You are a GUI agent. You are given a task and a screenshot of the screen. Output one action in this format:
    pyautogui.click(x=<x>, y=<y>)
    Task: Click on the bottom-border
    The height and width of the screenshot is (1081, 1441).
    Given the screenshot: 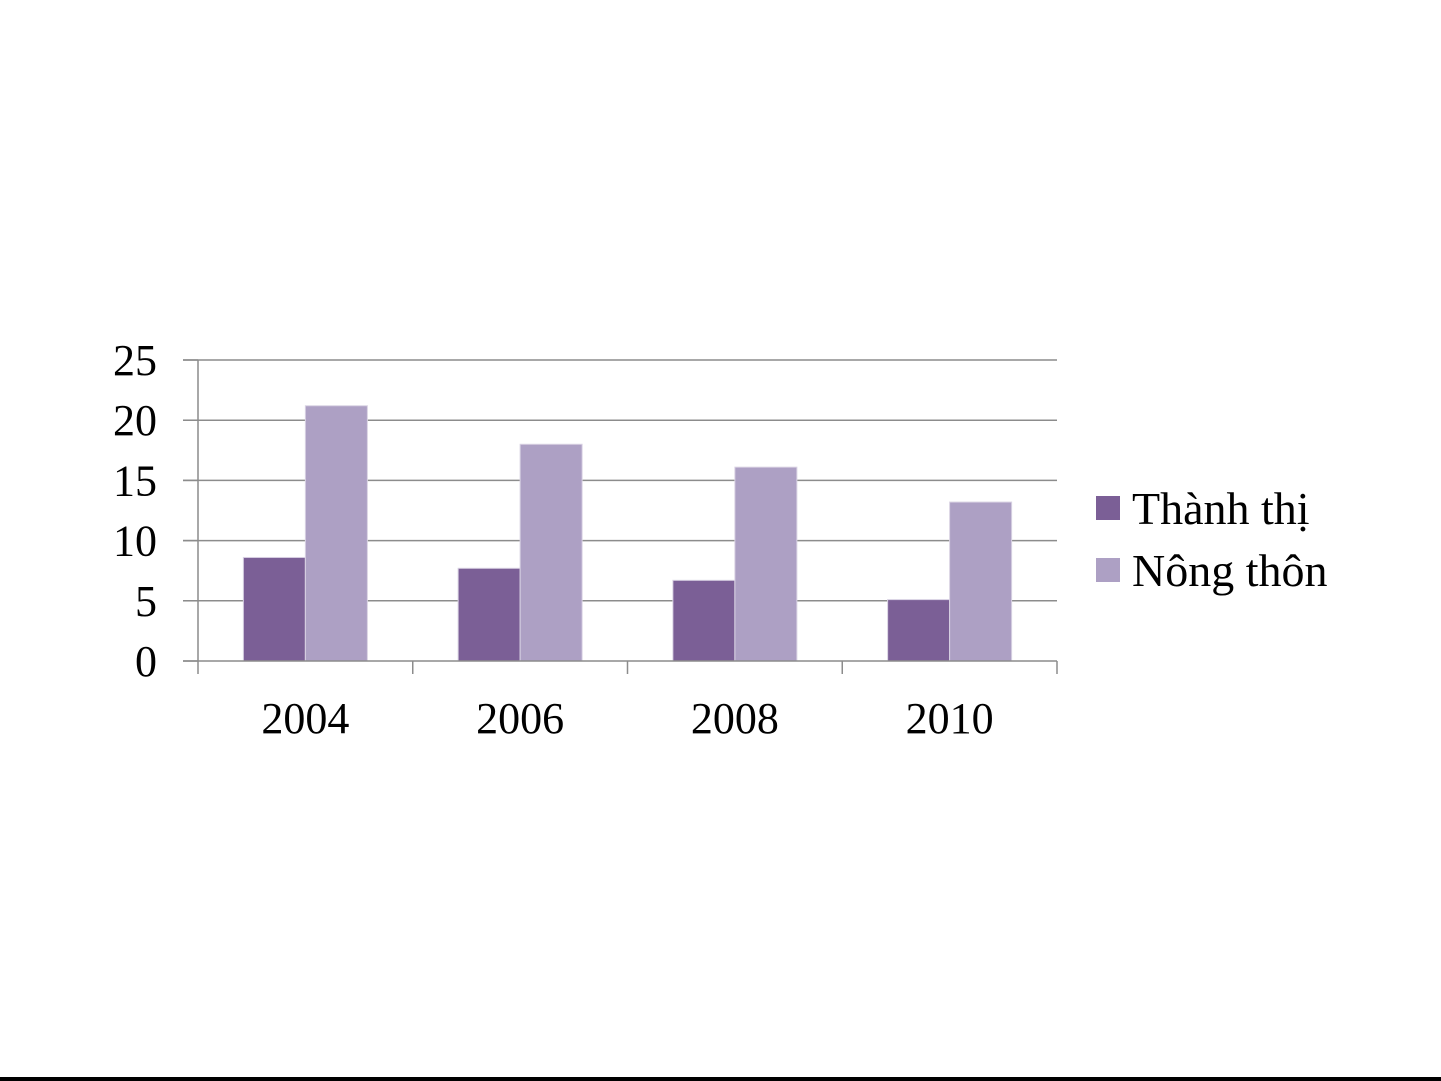 What is the action you would take?
    pyautogui.click(x=720, y=1079)
    